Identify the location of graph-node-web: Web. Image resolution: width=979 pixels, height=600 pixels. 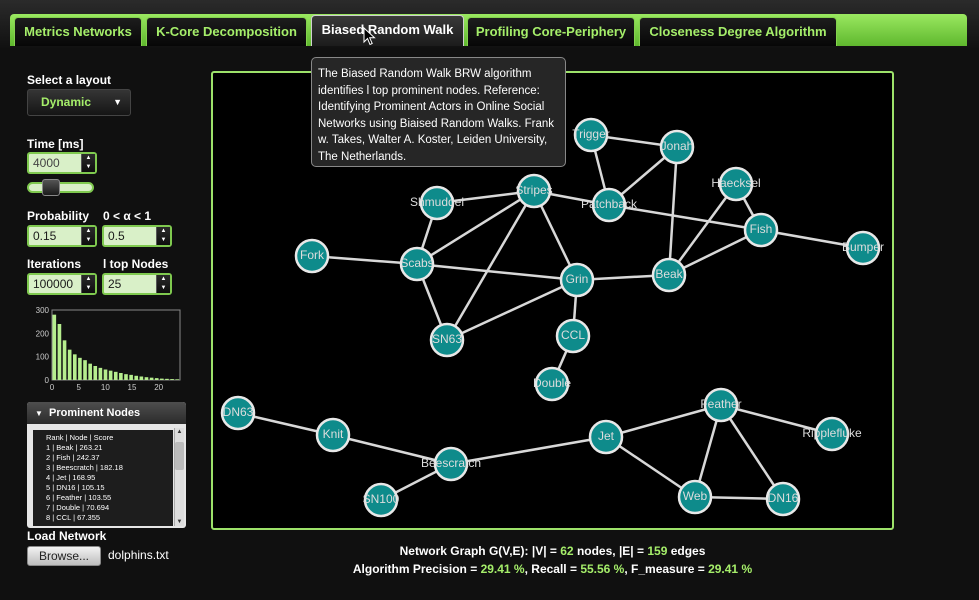
(695, 497).